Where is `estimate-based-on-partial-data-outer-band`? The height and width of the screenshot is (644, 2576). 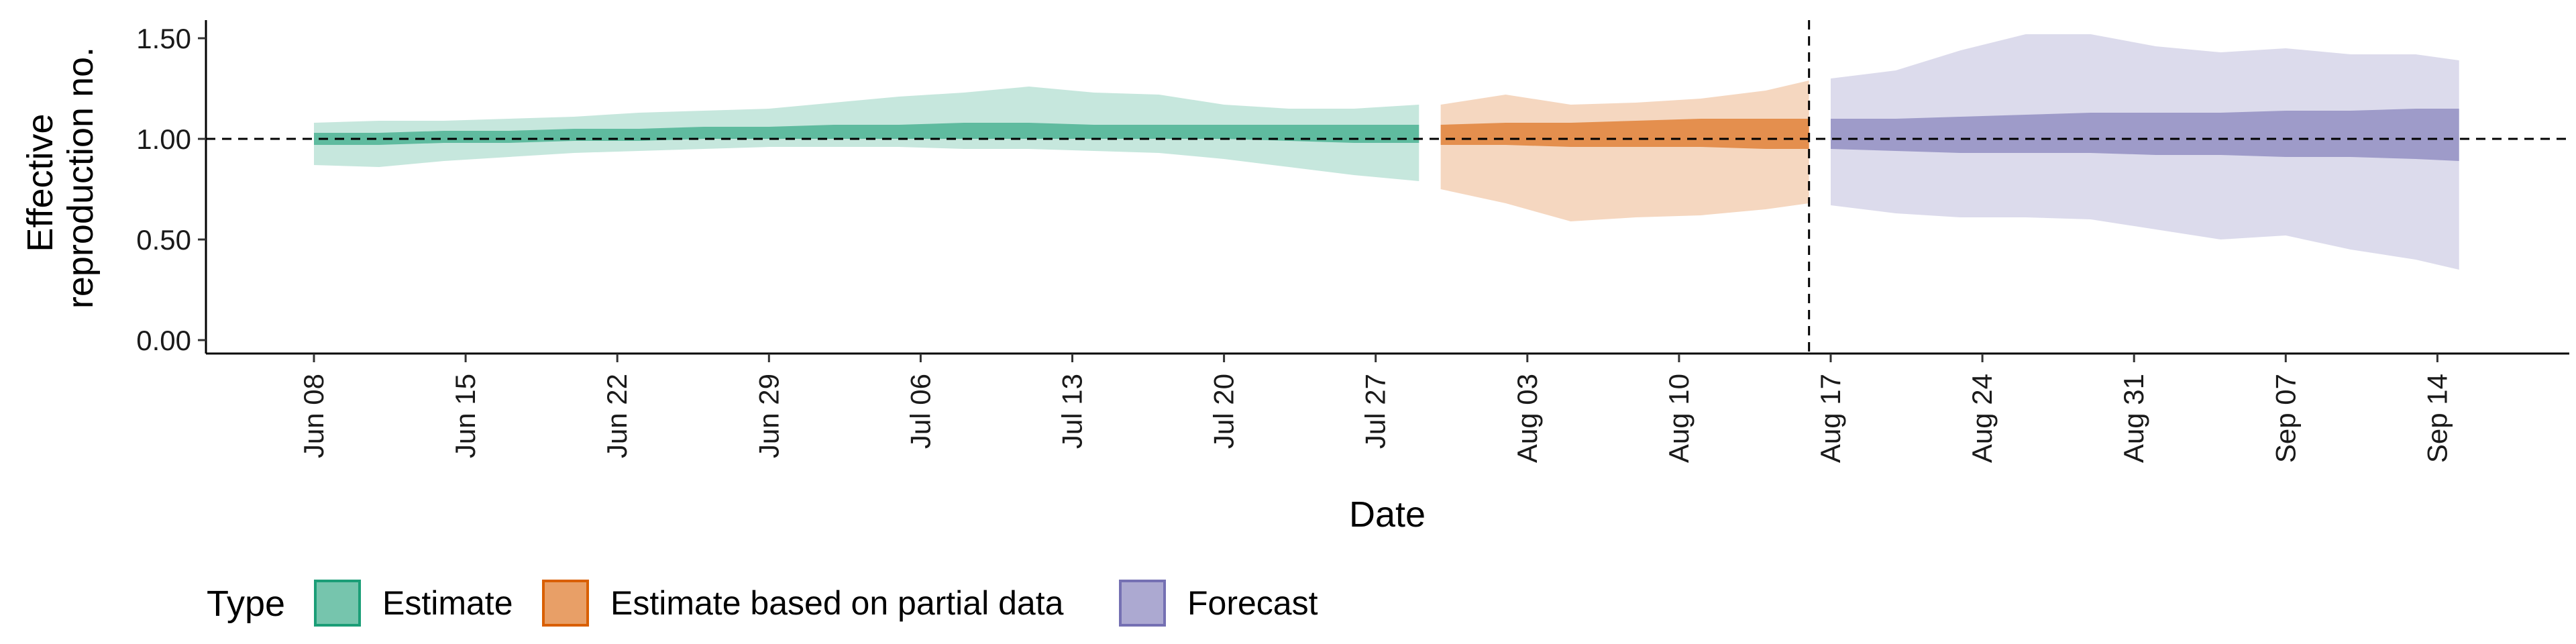
estimate-based-on-partial-data-outer-band is located at coordinates (1624, 150).